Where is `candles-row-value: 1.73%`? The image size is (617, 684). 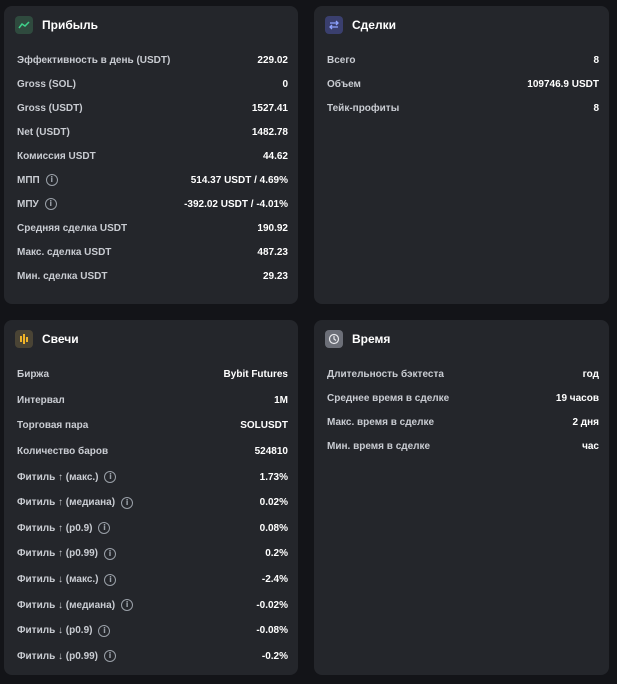
candles-row-value: 1.73% is located at coordinates (273, 477).